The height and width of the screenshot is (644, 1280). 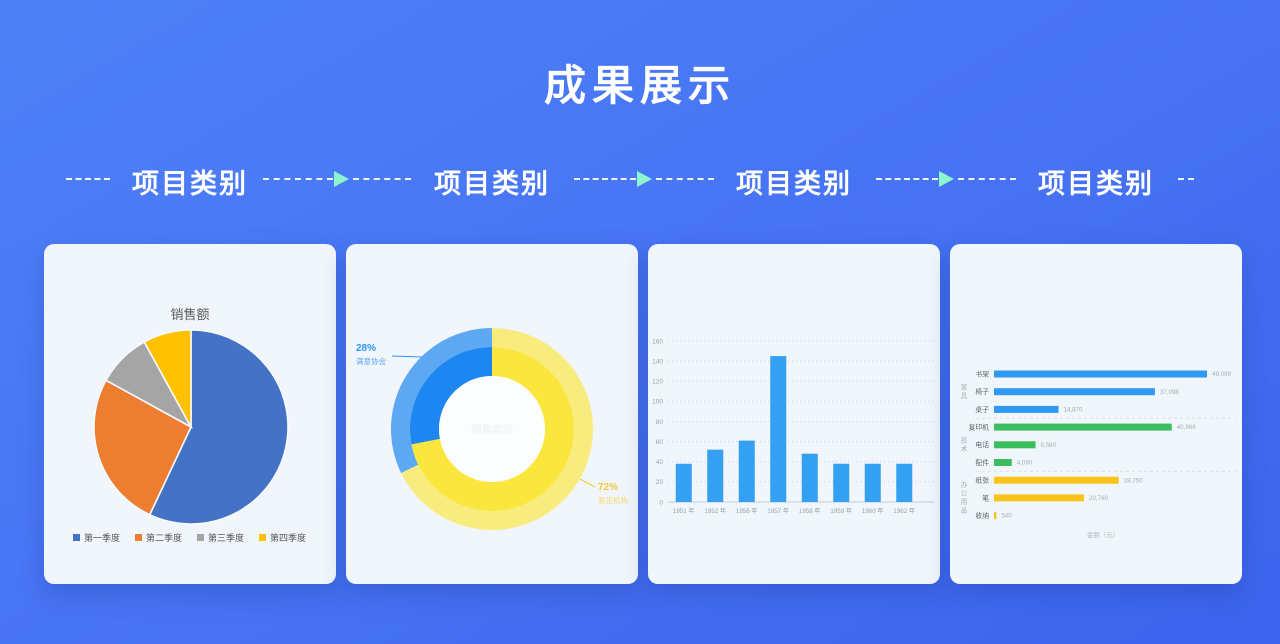 What do you see at coordinates (492, 184) in the screenshot?
I see `flow-label-2: 项目类别` at bounding box center [492, 184].